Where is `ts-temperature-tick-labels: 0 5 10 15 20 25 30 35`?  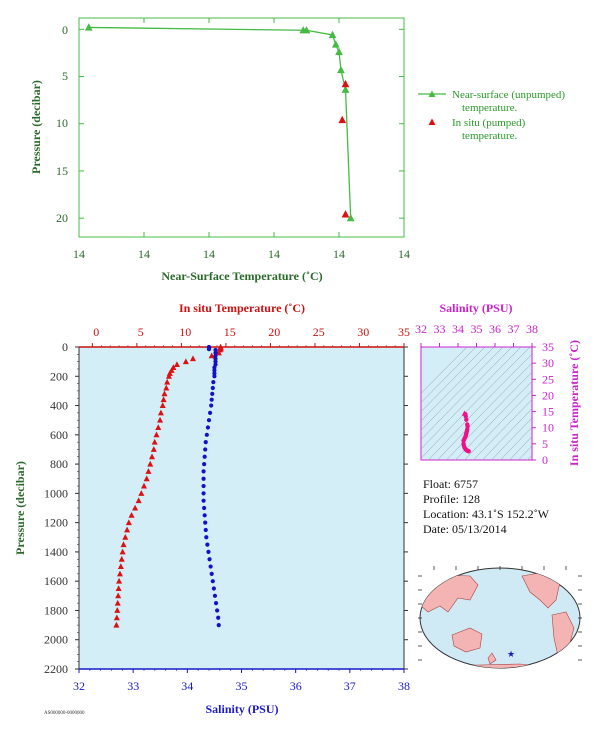
ts-temperature-tick-labels: 0 5 10 15 20 25 30 35 is located at coordinates (548, 403).